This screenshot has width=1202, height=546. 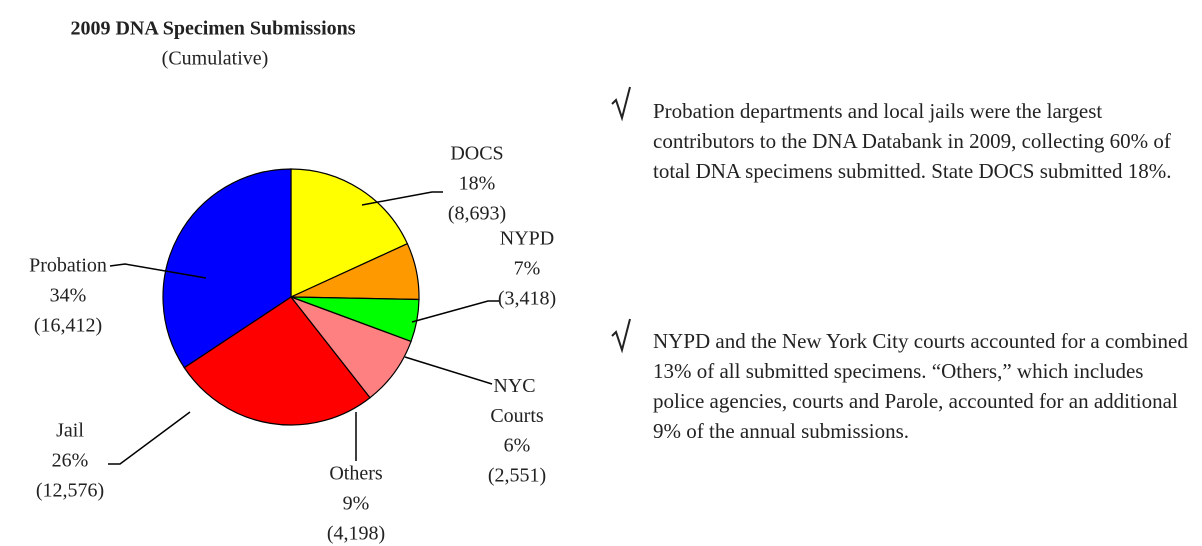 What do you see at coordinates (517, 476) in the screenshot?
I see `slice-count: (2,551)` at bounding box center [517, 476].